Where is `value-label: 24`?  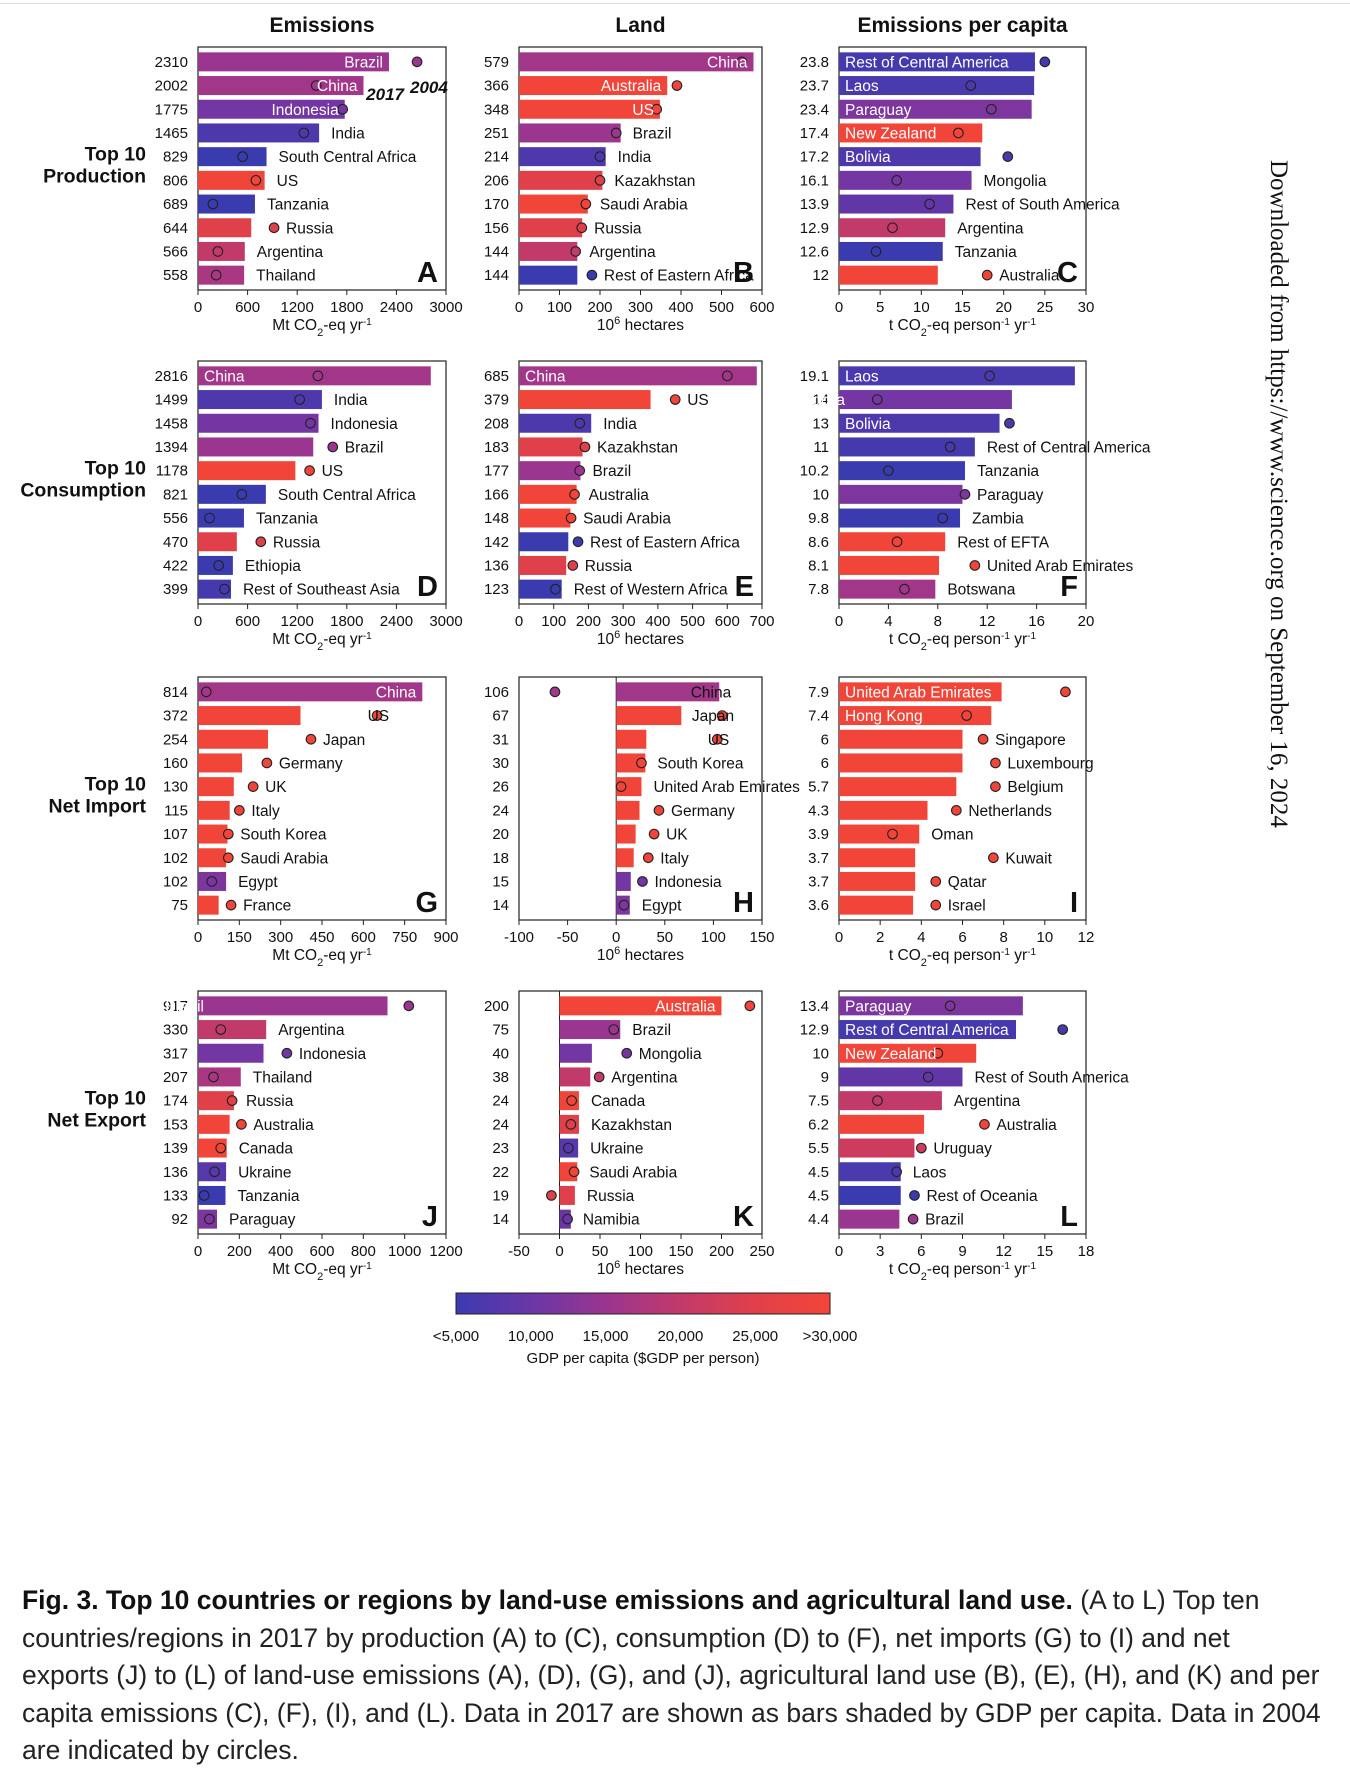 value-label: 24 is located at coordinates (500, 1101).